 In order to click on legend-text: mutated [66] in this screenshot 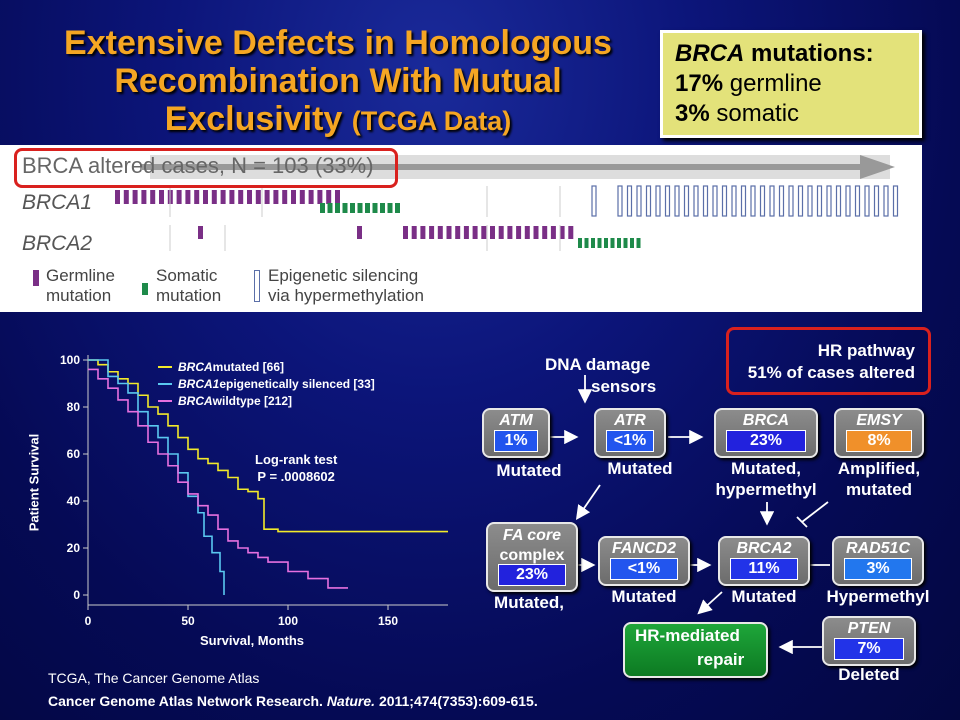, I will do `click(248, 366)`.